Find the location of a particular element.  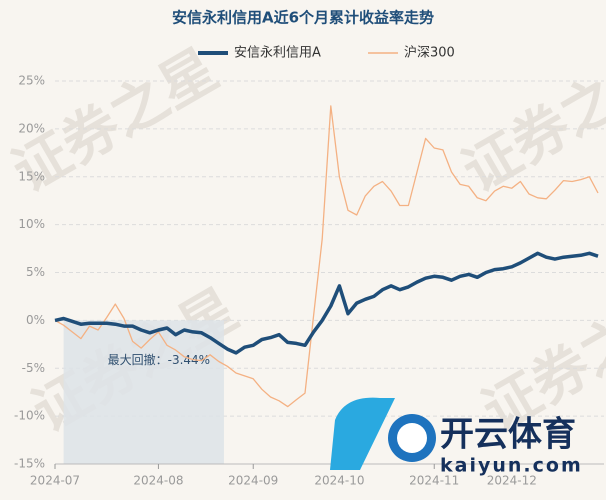

drawdown-area is located at coordinates (143, 392).